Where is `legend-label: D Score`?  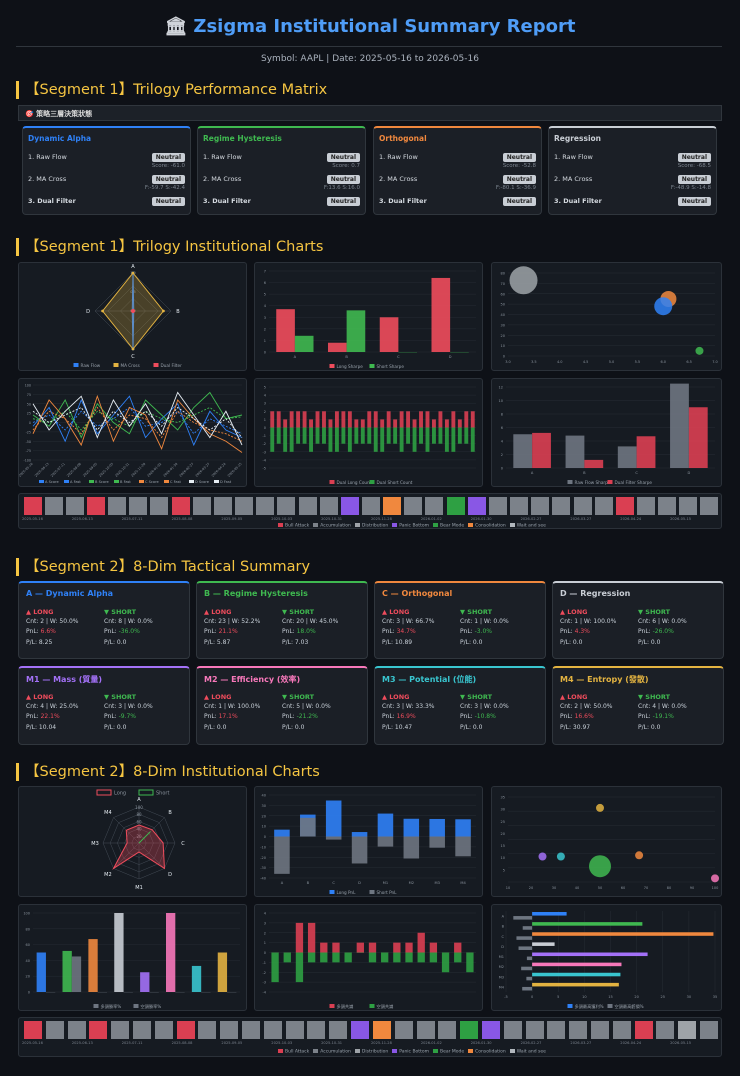 legend-label: D Score is located at coordinates (202, 482).